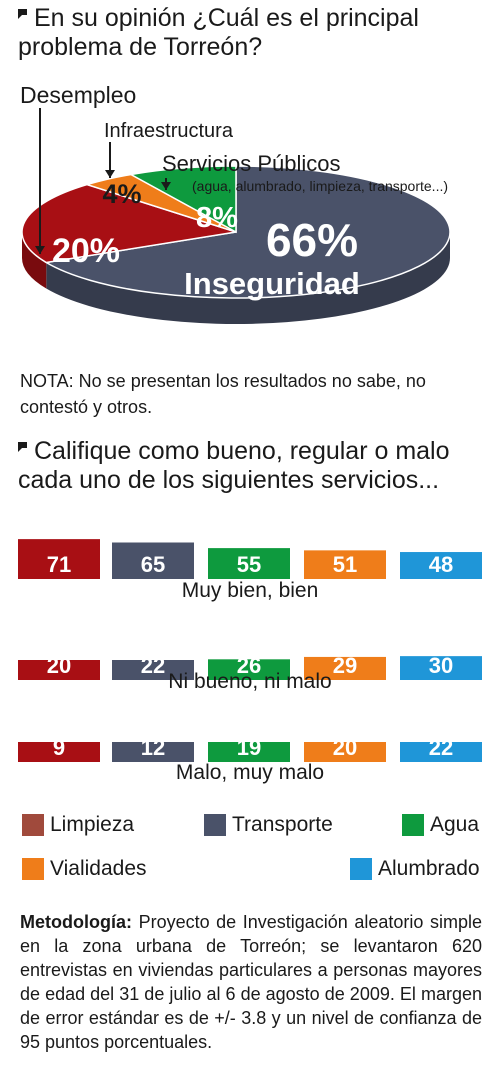 The image size is (500, 1083). I want to click on bar-value-label: 48, so click(441, 564).